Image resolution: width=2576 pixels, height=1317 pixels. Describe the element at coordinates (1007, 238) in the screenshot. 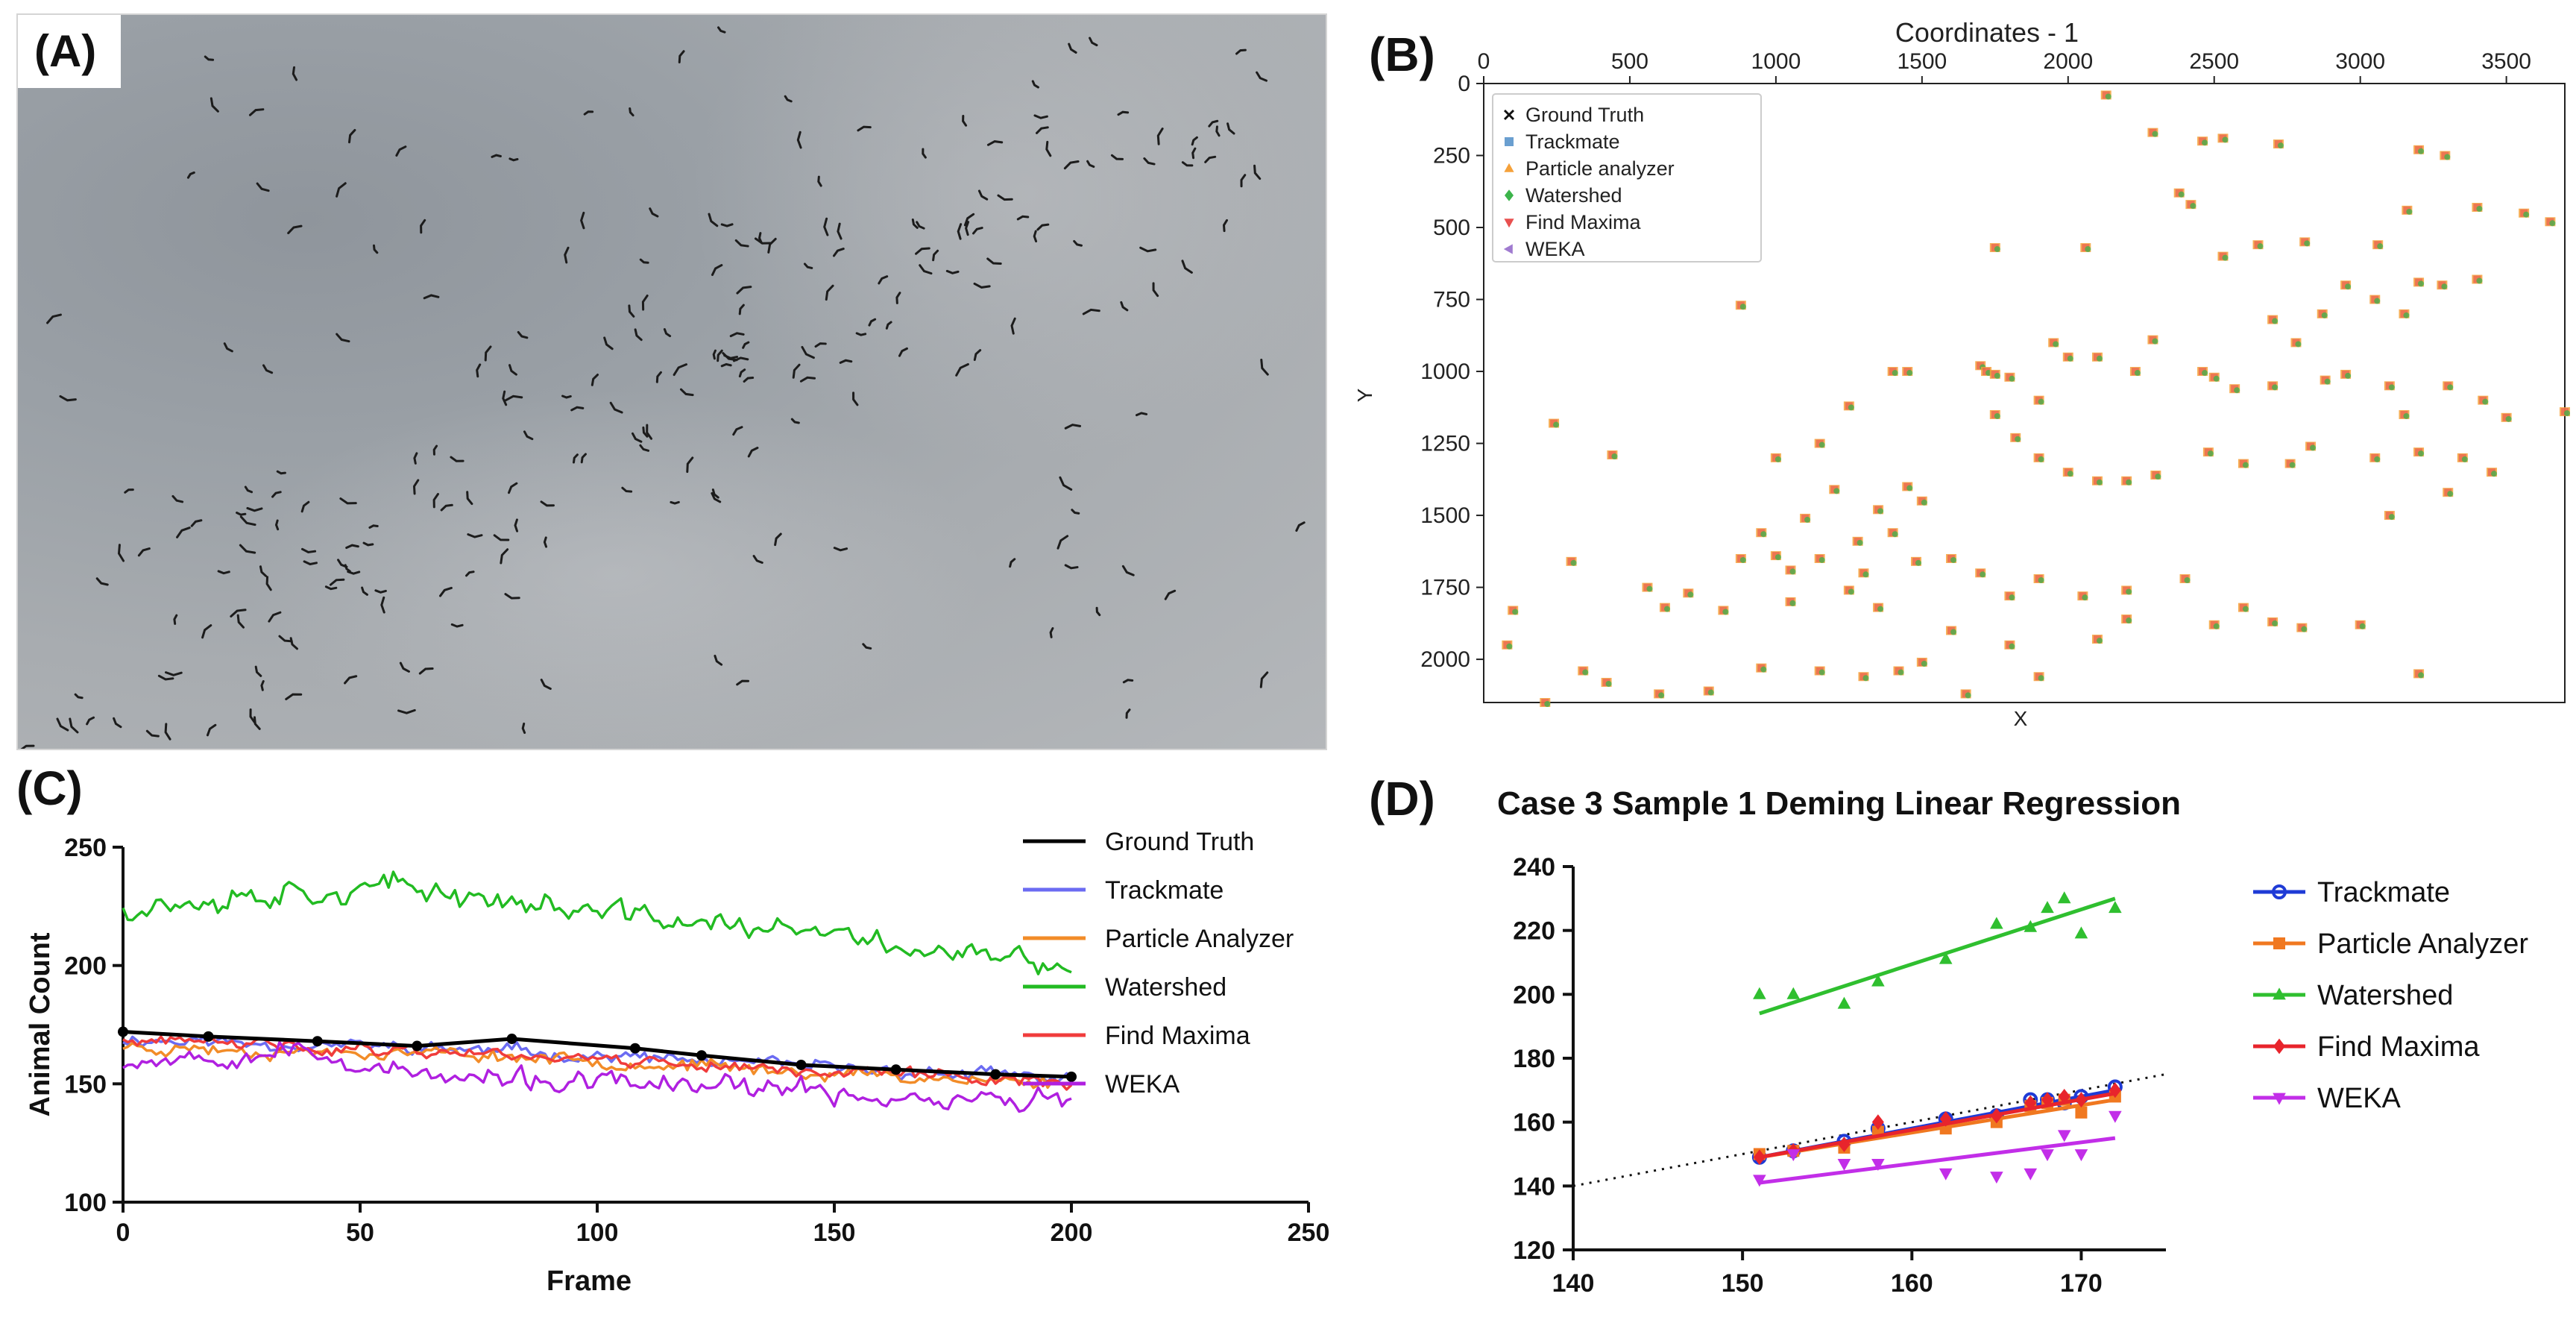

I see `cloud-highlight` at that location.